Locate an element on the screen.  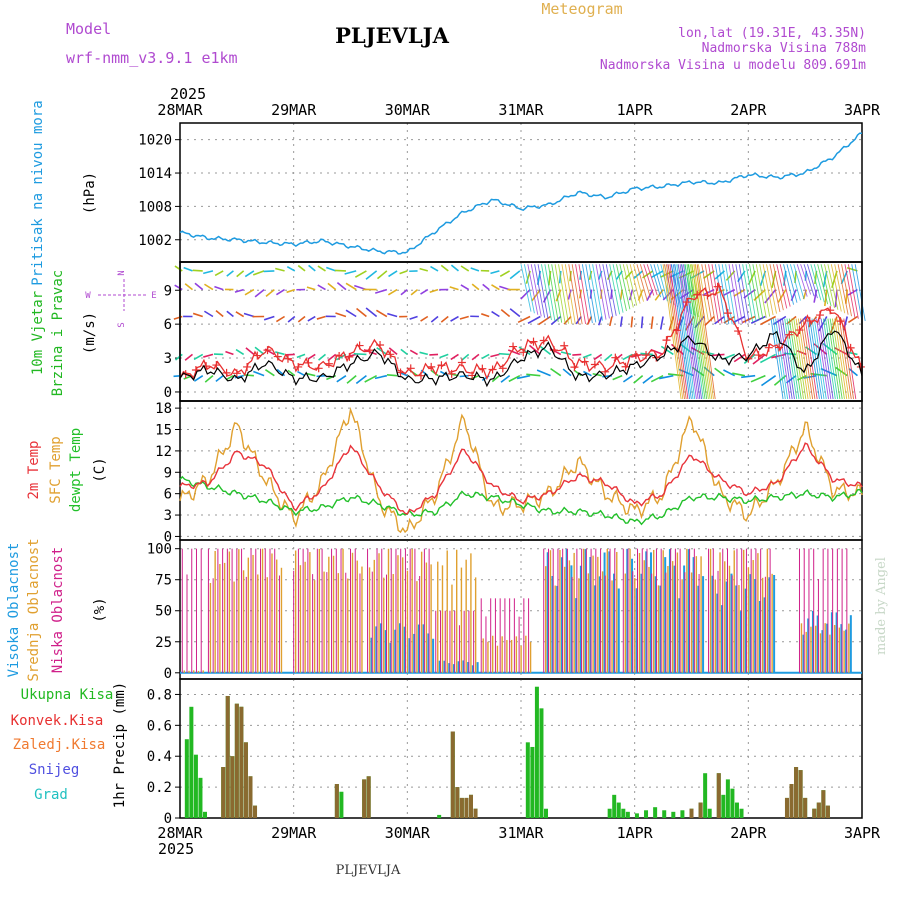
station-title: PLJEVLJA is located at coordinates (392, 35).